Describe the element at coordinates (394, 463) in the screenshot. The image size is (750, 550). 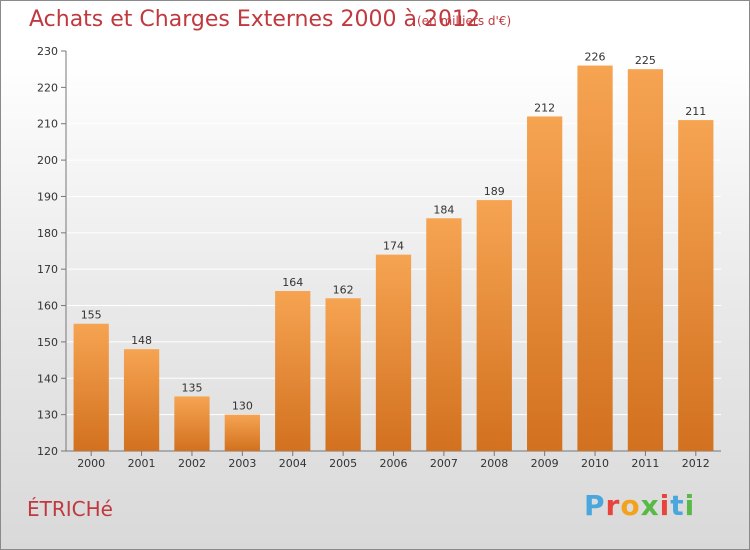
I see `x-tick-label: 2006` at that location.